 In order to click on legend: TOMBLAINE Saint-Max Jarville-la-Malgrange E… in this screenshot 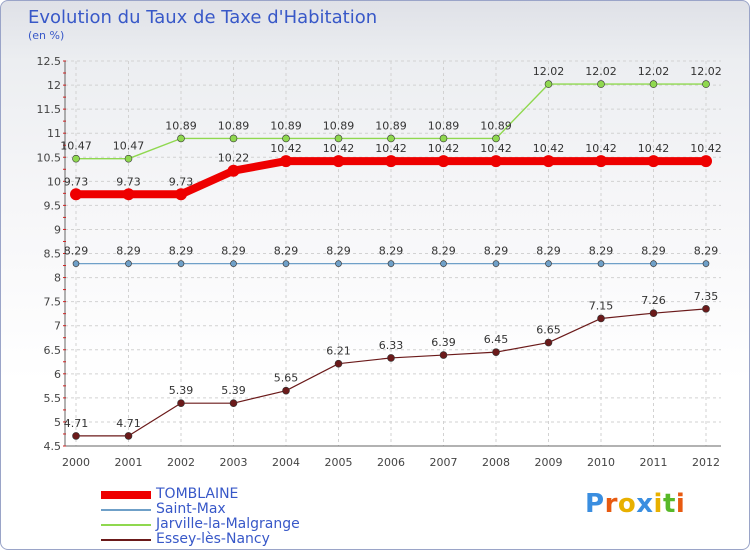, I will do `click(231, 516)`.